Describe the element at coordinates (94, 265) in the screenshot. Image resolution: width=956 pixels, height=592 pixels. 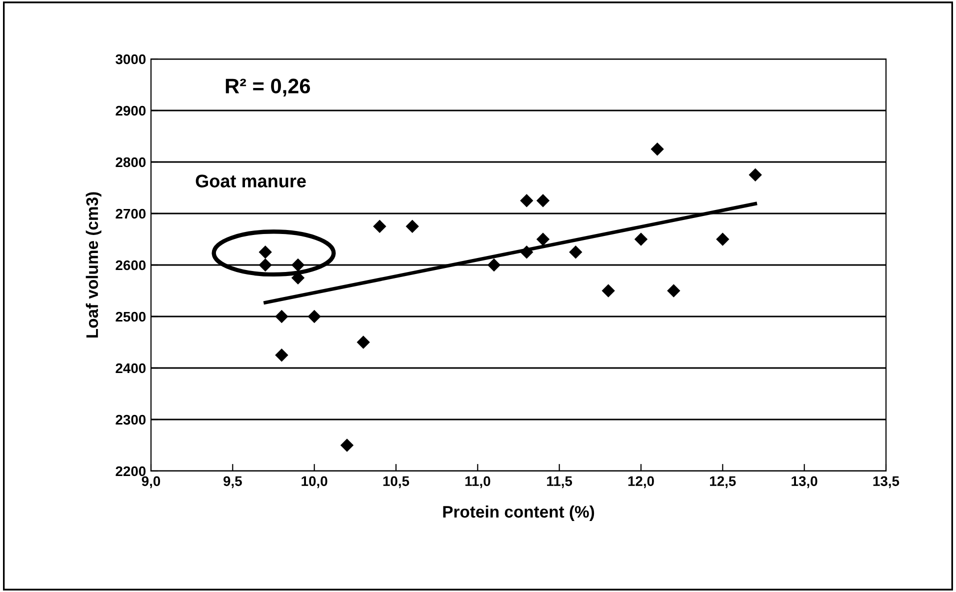
I see `y-axis-title: Loaf volume (cm3)` at that location.